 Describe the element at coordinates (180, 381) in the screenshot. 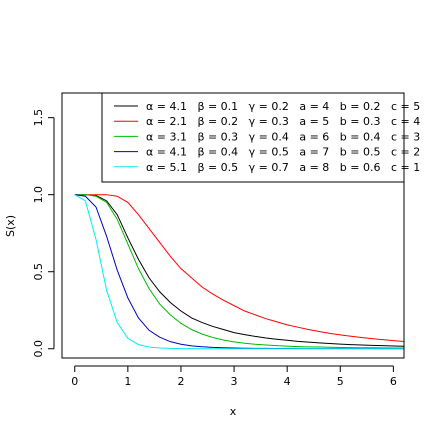

I see `x-tick-label: 2` at that location.